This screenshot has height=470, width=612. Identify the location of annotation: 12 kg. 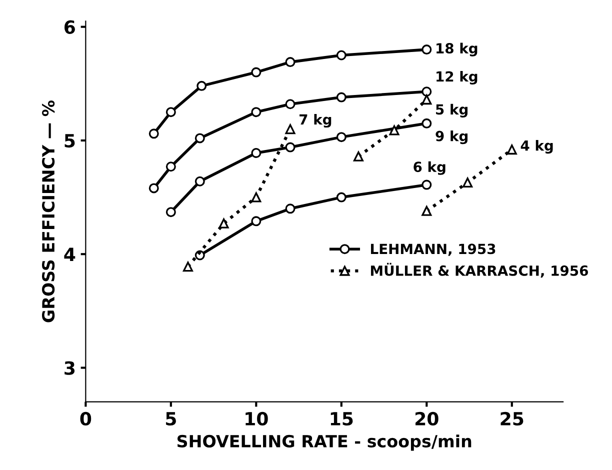
(457, 77).